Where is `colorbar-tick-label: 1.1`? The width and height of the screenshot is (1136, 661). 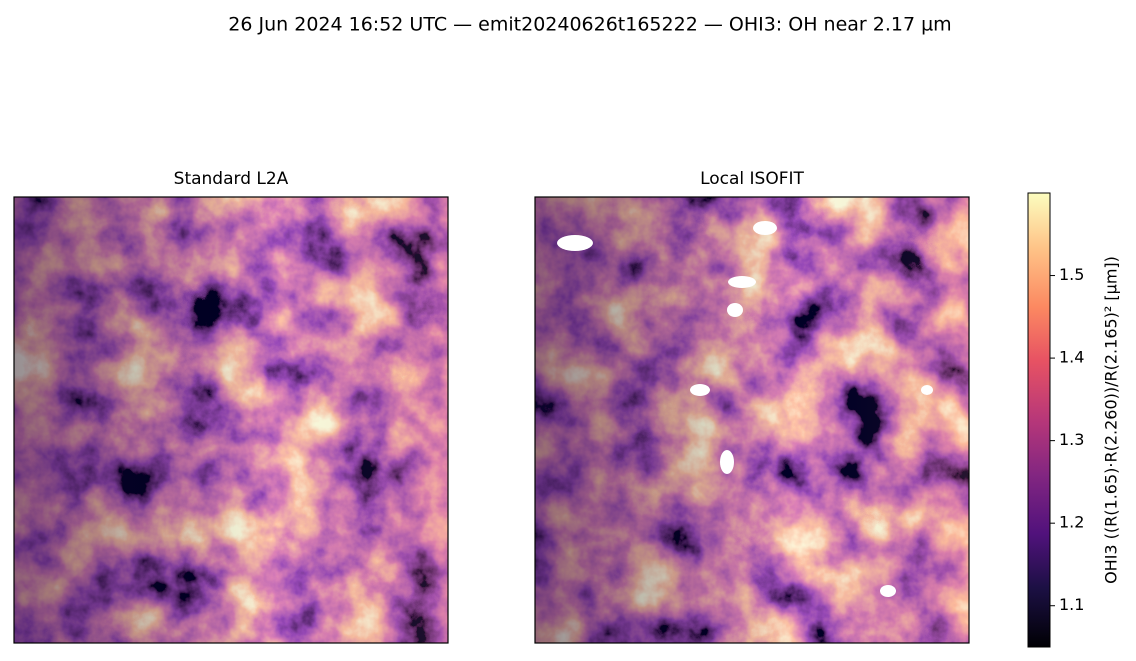 colorbar-tick-label: 1.1 is located at coordinates (1071, 604).